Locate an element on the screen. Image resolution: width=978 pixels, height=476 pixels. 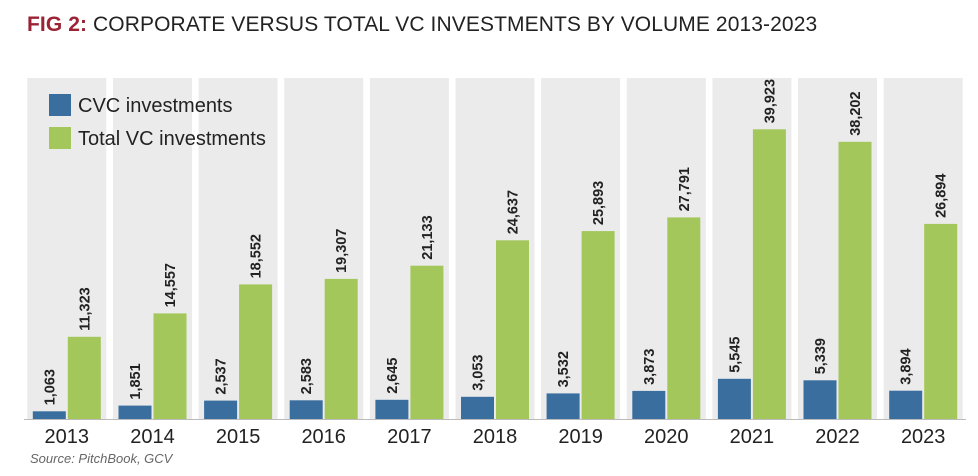
source-note: Source: PitchBook, GCV is located at coordinates (101, 458).